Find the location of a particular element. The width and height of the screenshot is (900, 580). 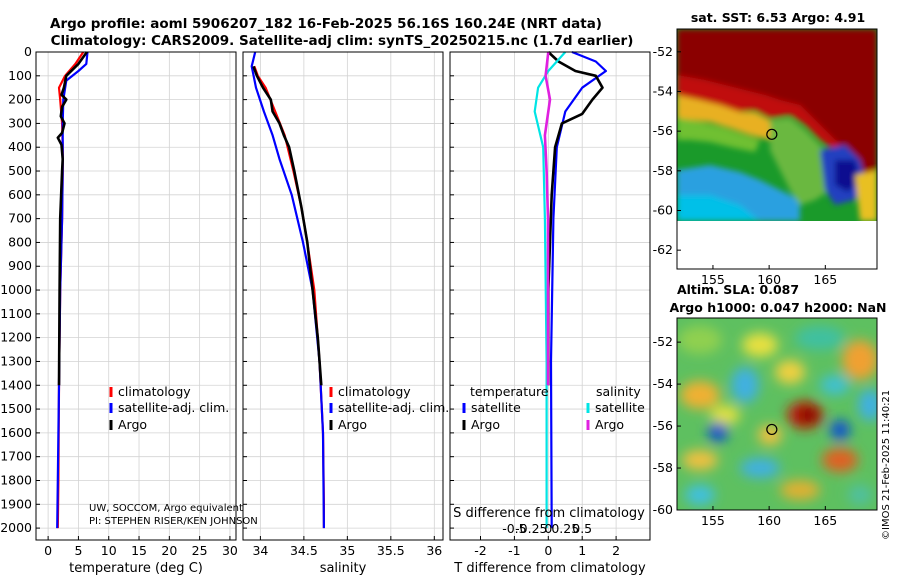

y-tick-label: 1700 is located at coordinates (16, 456).